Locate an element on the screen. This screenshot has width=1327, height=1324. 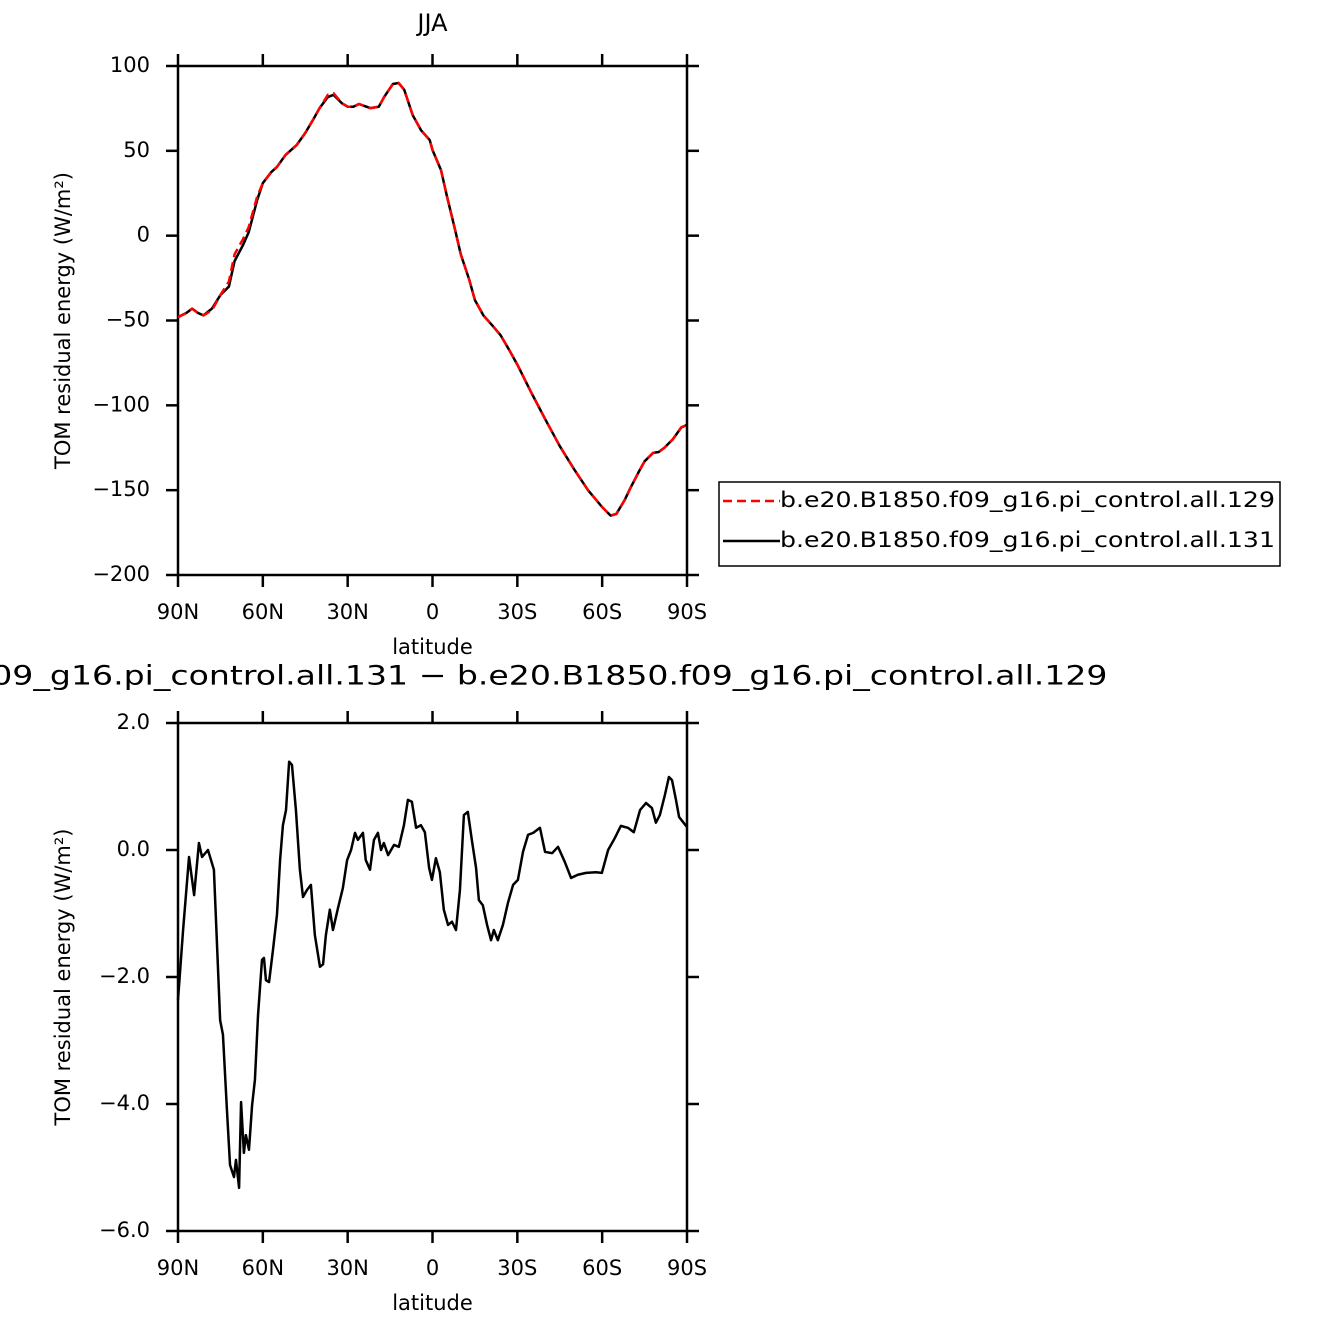
y-tick-label: 2.0 is located at coordinates (133, 722).